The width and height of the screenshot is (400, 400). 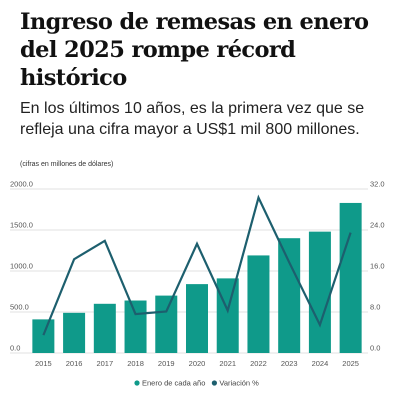 What do you see at coordinates (137, 383) in the screenshot?
I see `legend-bar-swatch` at bounding box center [137, 383].